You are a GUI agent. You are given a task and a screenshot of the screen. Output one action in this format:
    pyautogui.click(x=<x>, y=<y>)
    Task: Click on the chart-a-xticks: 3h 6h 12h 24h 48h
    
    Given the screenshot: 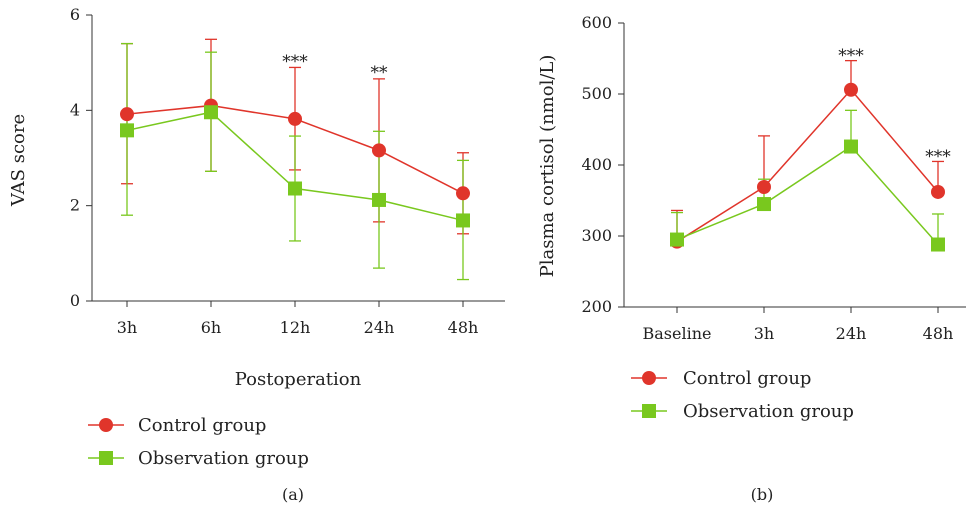 What is the action you would take?
    pyautogui.click(x=298, y=319)
    